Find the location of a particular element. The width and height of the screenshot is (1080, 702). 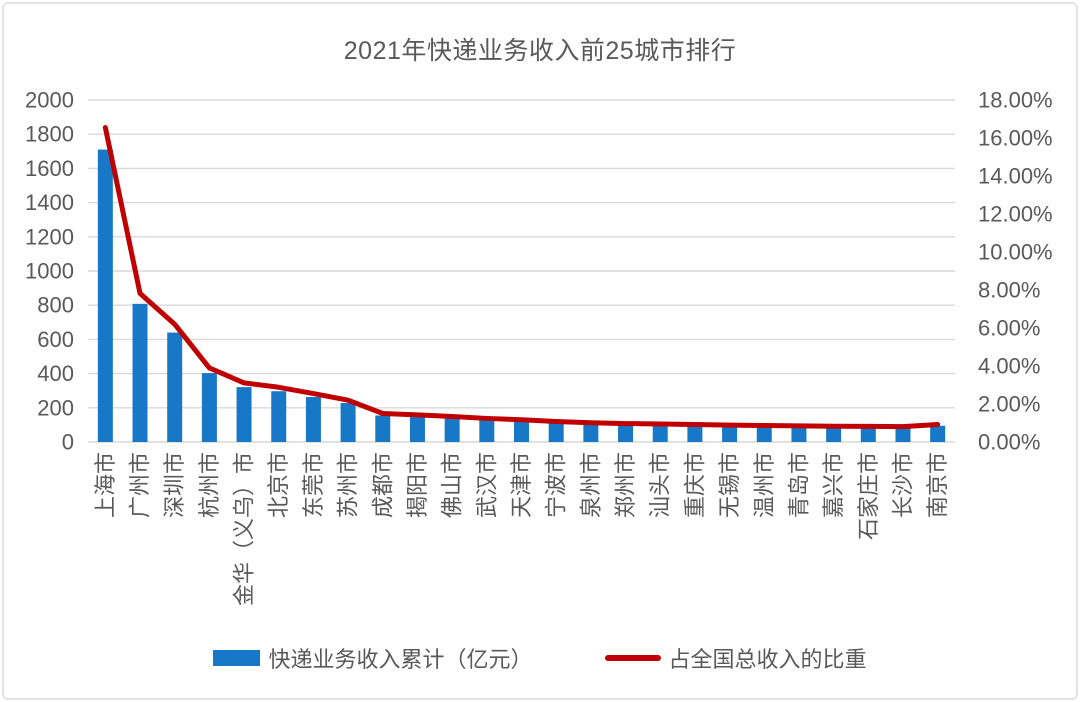

x-axis-label: 佛山市 is located at coordinates (452, 485).